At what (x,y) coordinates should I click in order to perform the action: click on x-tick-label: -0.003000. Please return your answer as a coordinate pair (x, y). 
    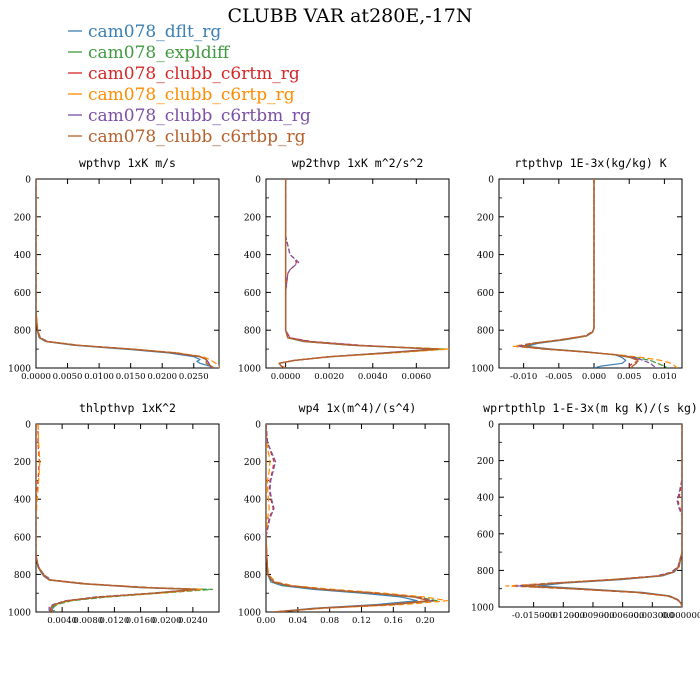
    Looking at the image, I should click on (652, 616).